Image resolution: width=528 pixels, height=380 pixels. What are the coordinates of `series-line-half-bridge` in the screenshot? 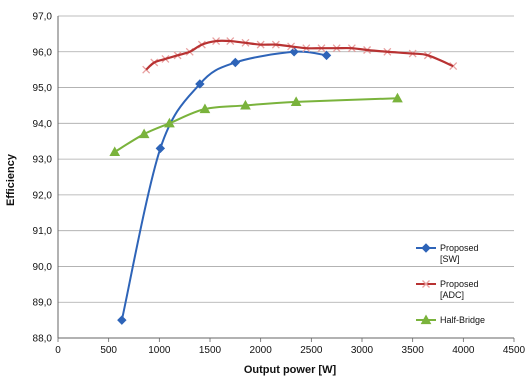 It's located at (256, 125).